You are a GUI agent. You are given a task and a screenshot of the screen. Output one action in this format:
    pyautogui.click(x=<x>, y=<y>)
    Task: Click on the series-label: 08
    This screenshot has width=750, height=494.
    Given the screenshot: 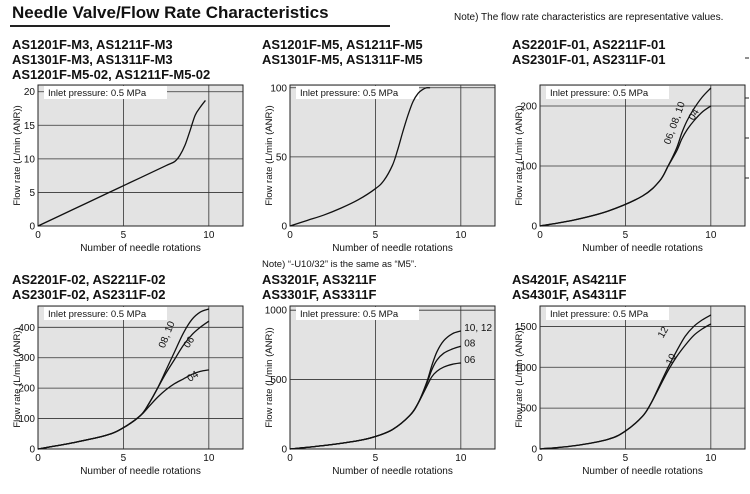 What is the action you would take?
    pyautogui.click(x=470, y=343)
    